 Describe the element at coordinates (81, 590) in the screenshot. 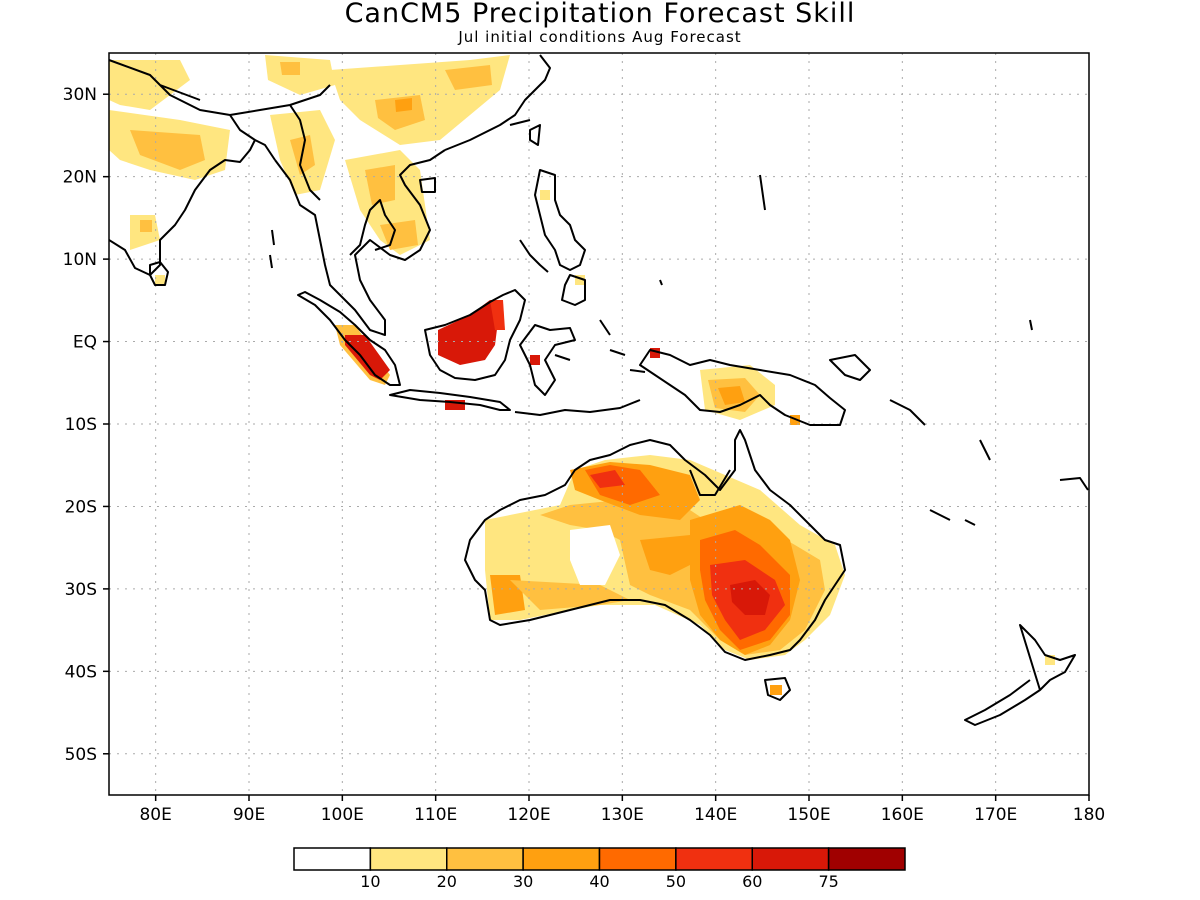

I see `lat-tick-label: 30S` at that location.